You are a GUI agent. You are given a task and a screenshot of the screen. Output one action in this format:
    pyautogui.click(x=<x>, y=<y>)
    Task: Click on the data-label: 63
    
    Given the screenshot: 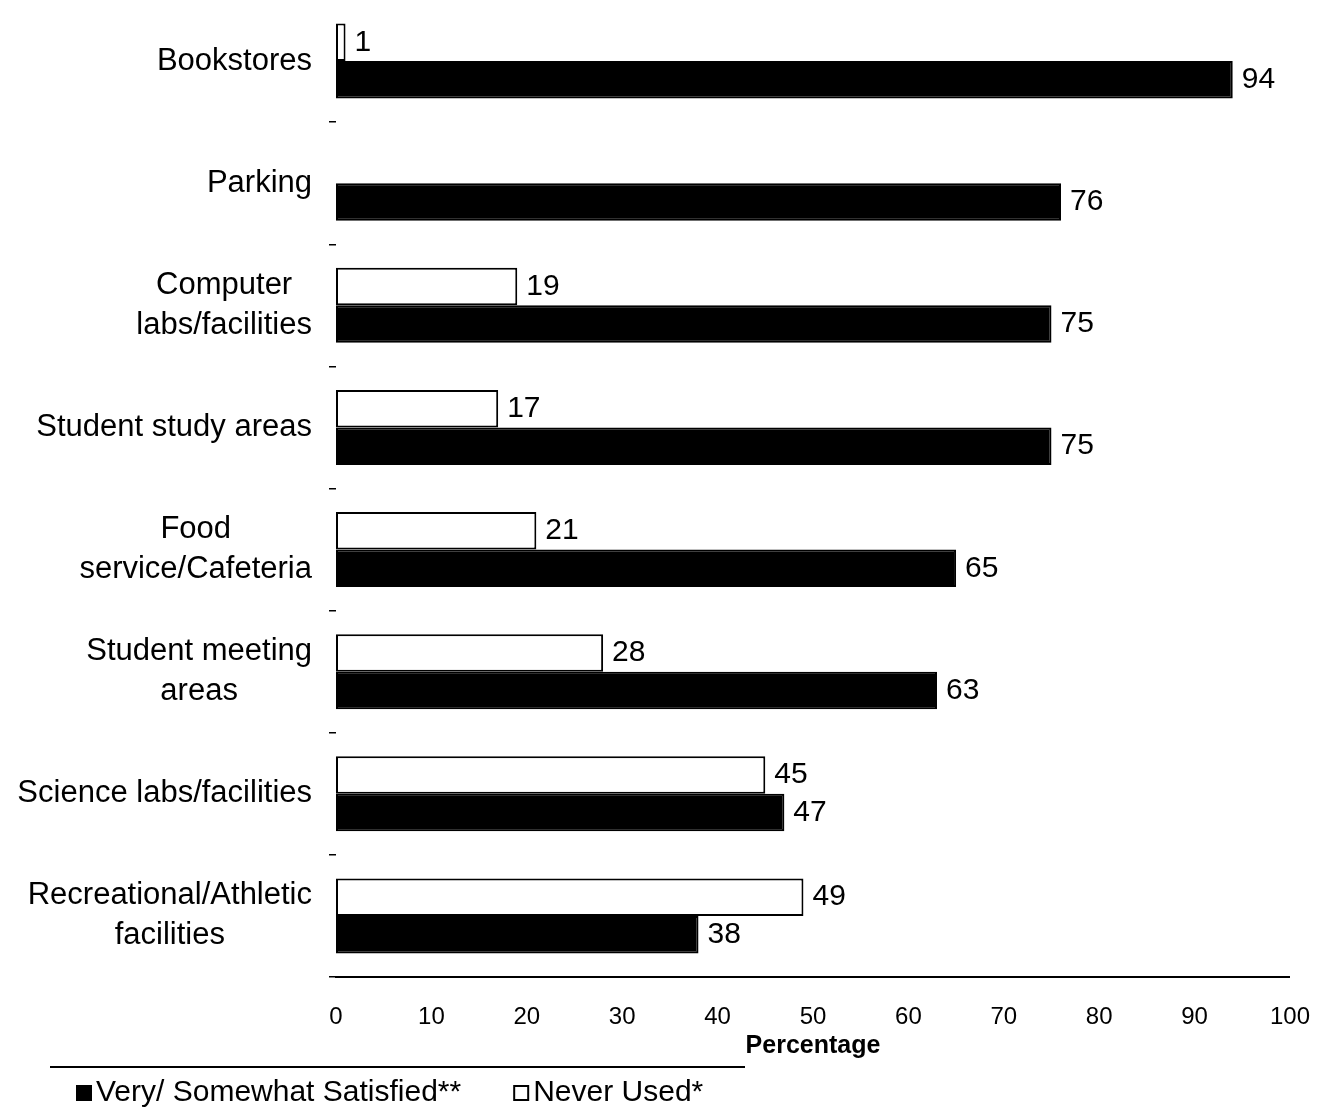 What is the action you would take?
    pyautogui.click(x=963, y=688)
    